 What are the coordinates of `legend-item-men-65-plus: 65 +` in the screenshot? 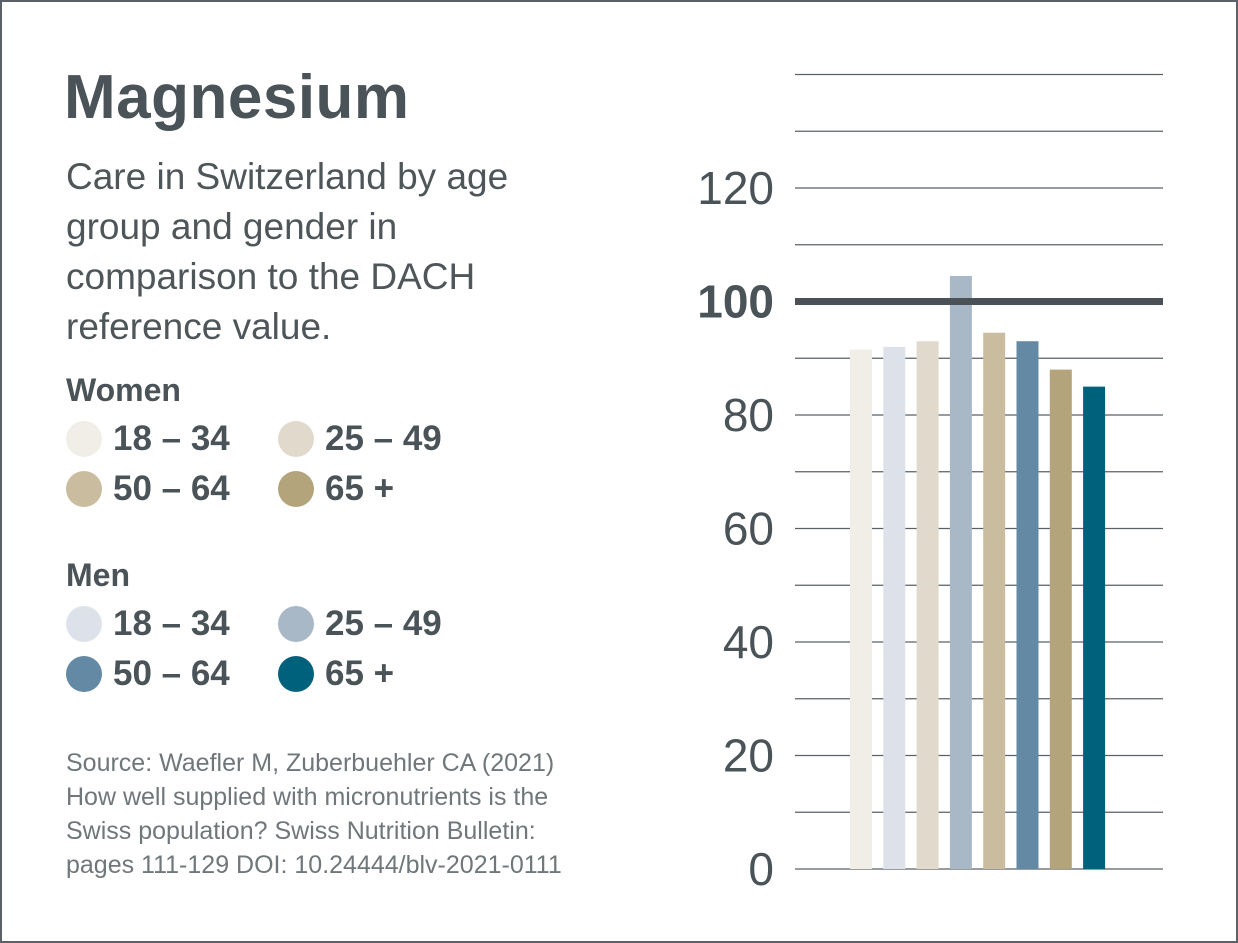 It's located at (336, 674).